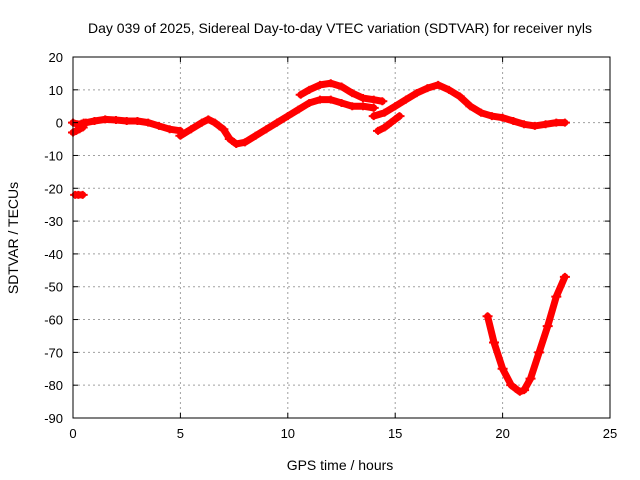 This screenshot has width=640, height=480. I want to click on y-tick-label: -80, so click(53, 385).